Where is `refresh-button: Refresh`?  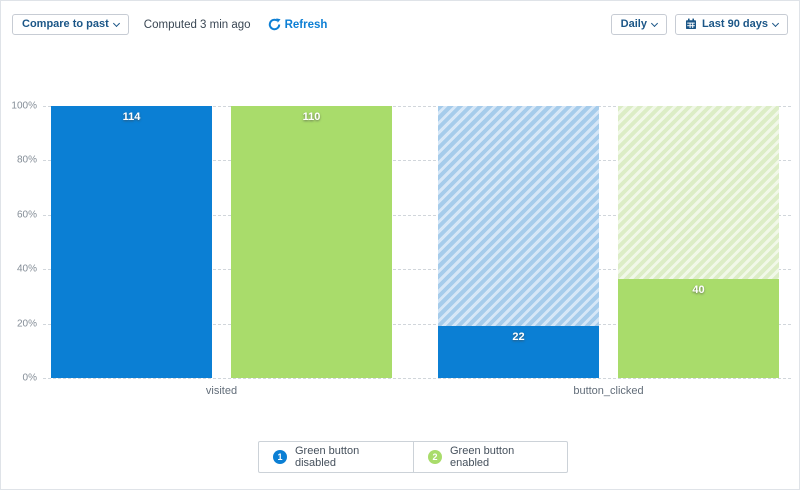
refresh-button: Refresh is located at coordinates (298, 24).